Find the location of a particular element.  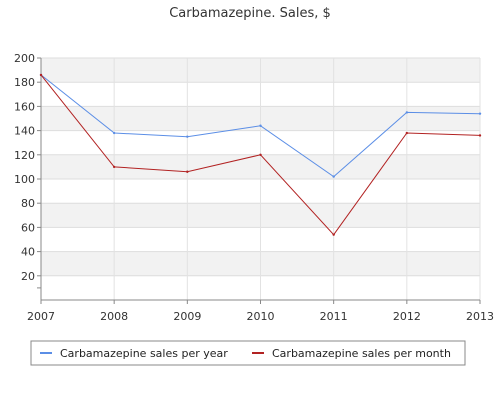

y-tick-label: 120 is located at coordinates (24, 155).